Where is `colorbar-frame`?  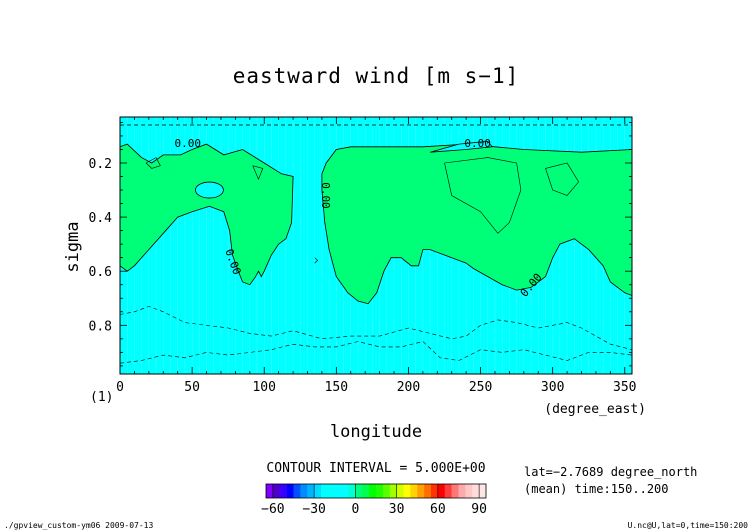 colorbar-frame is located at coordinates (376, 491).